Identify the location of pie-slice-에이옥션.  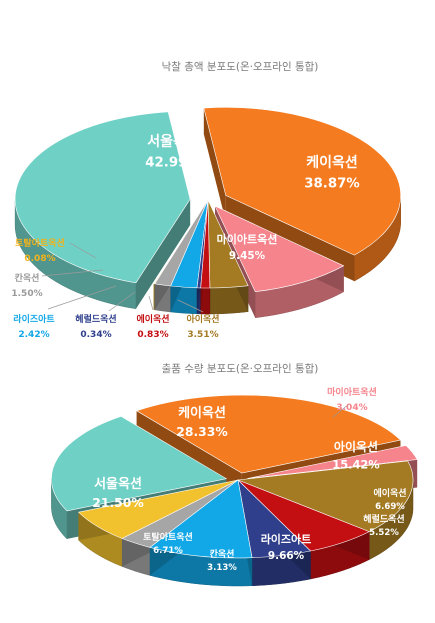
(205, 257).